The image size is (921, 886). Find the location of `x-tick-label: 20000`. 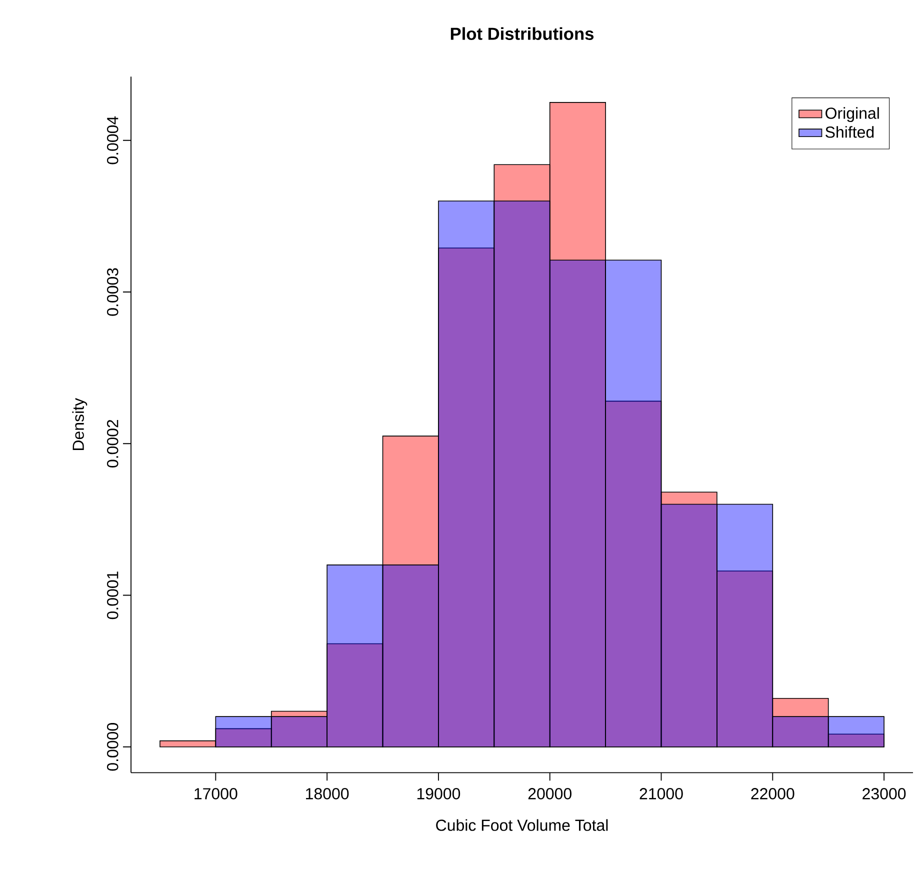

x-tick-label: 20000 is located at coordinates (550, 794).